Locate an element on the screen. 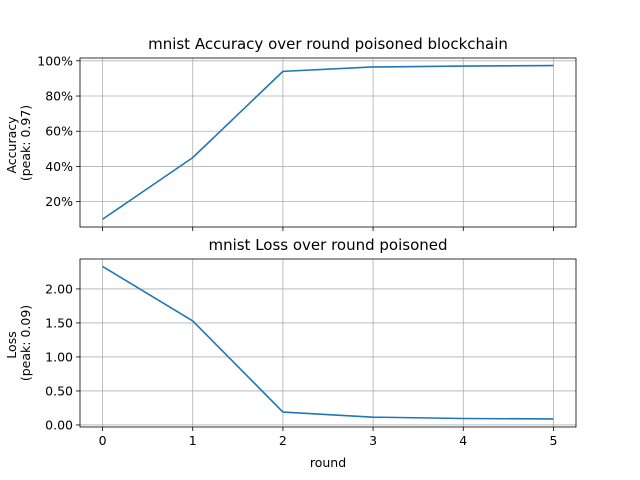  accuracy-y-tick-label: 40% is located at coordinates (59, 166).